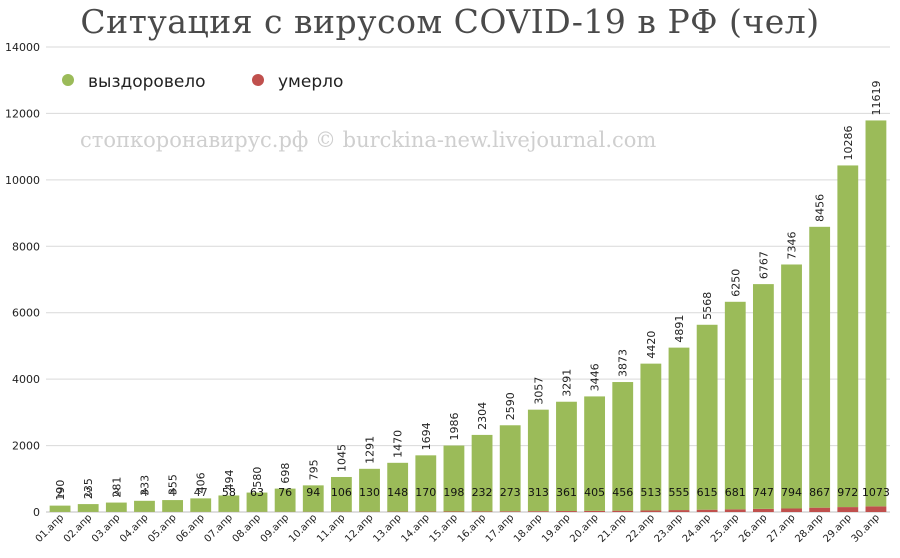  What do you see at coordinates (201, 492) in the screenshot?
I see `bar-inner-label: 47` at bounding box center [201, 492].